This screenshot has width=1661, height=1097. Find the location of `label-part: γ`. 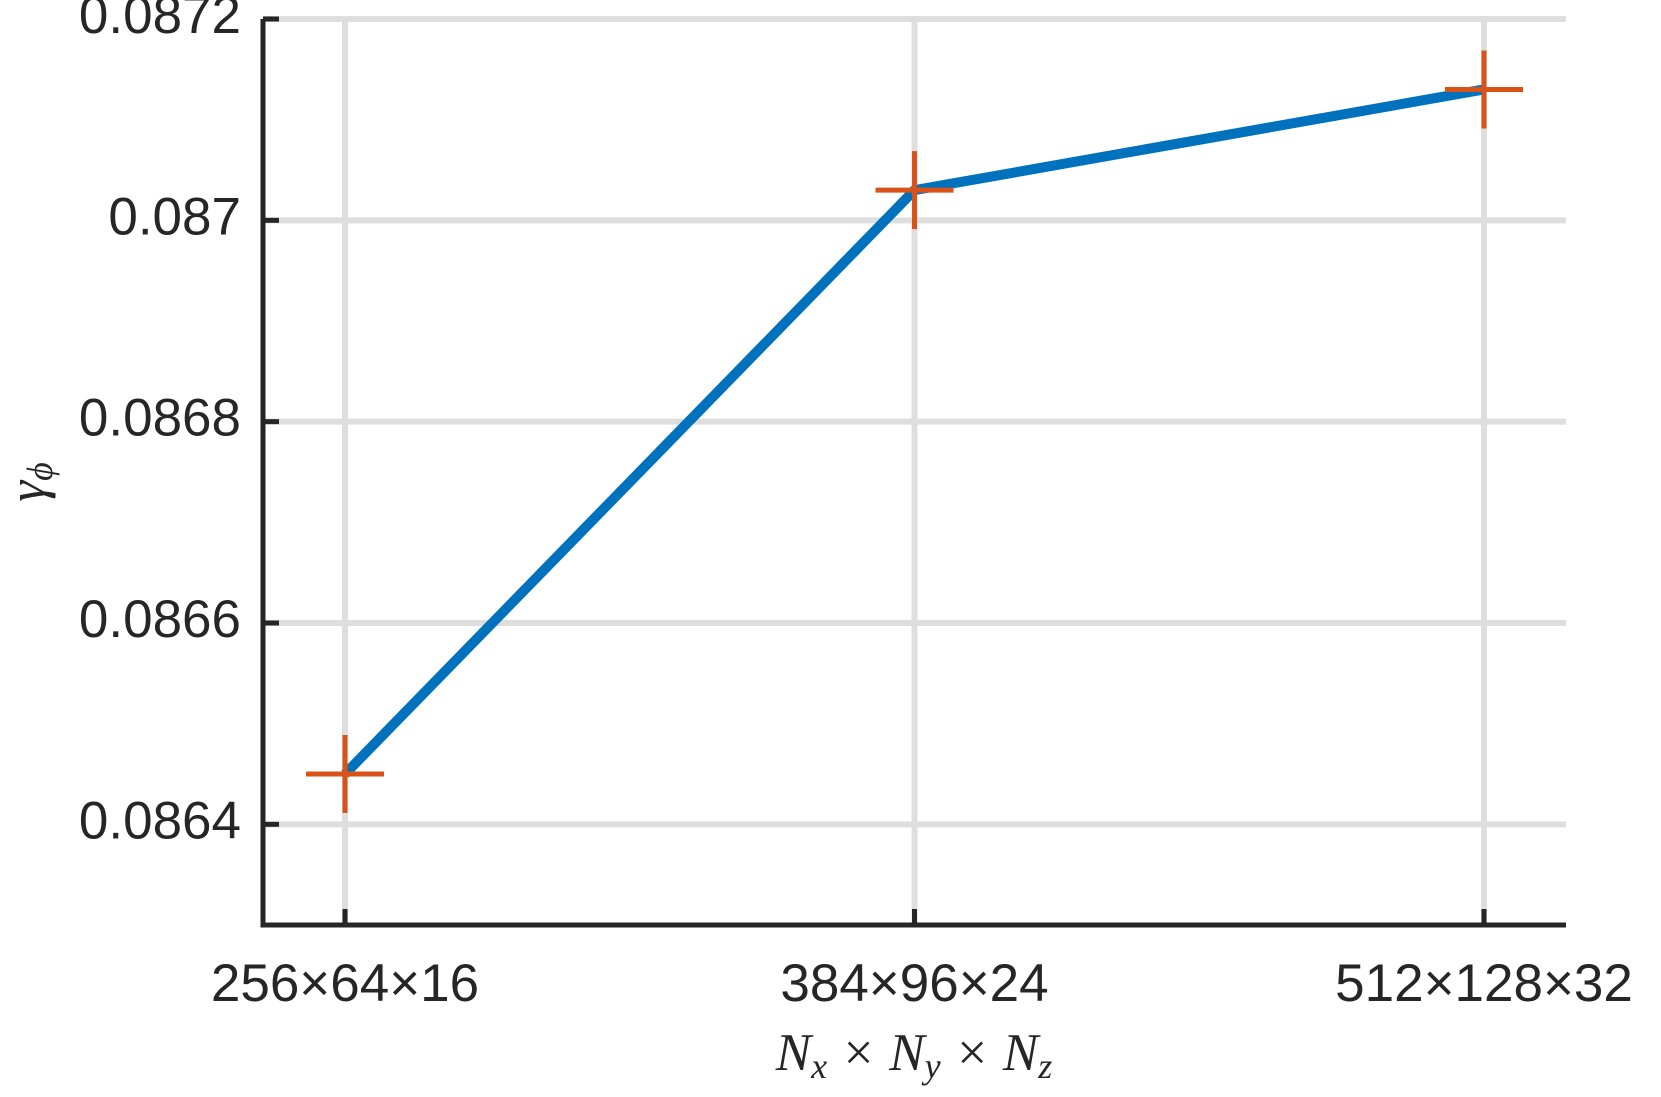

label-part: γ is located at coordinates (28, 490).